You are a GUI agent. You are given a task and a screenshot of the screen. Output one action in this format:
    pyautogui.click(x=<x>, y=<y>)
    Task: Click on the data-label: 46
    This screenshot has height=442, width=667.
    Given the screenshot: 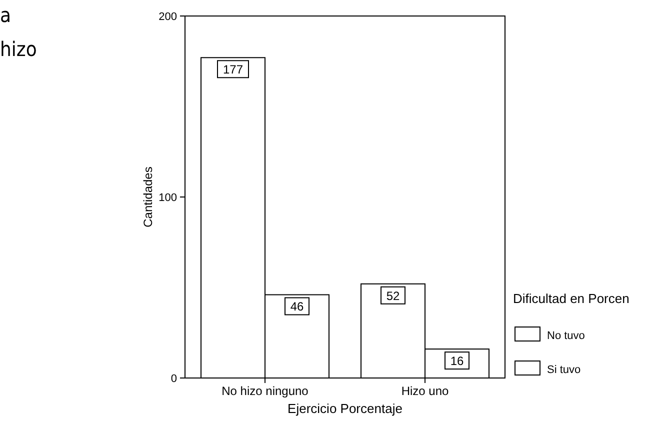 What is the action you would take?
    pyautogui.click(x=297, y=307)
    